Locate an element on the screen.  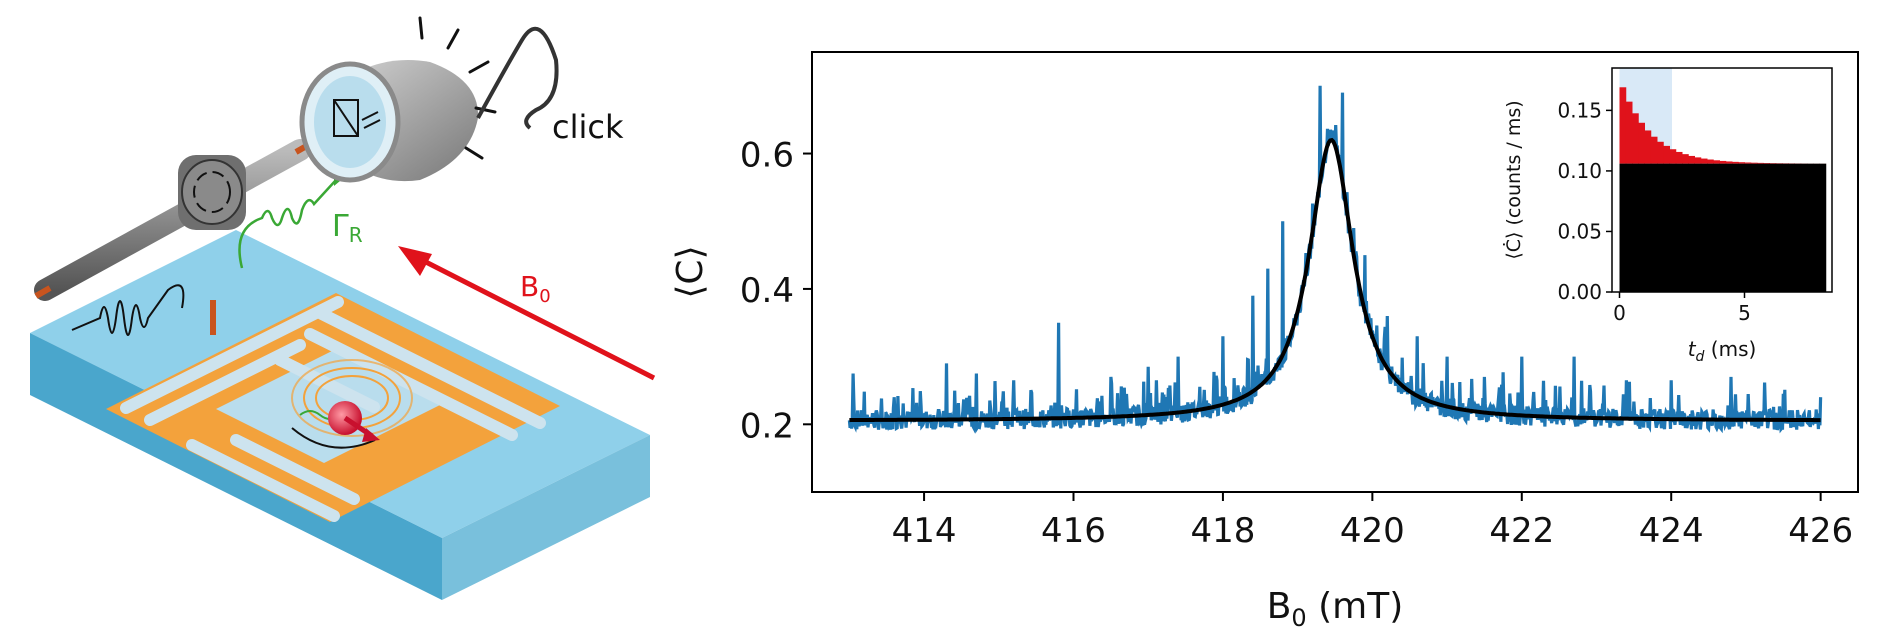
x-tick-label: 420 is located at coordinates (1372, 531).